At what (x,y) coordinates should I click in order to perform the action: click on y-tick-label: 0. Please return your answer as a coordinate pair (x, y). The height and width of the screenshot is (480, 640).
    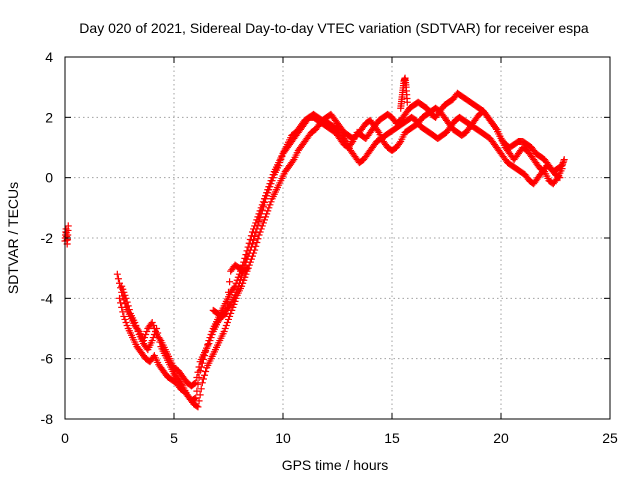
    Looking at the image, I should click on (49, 178).